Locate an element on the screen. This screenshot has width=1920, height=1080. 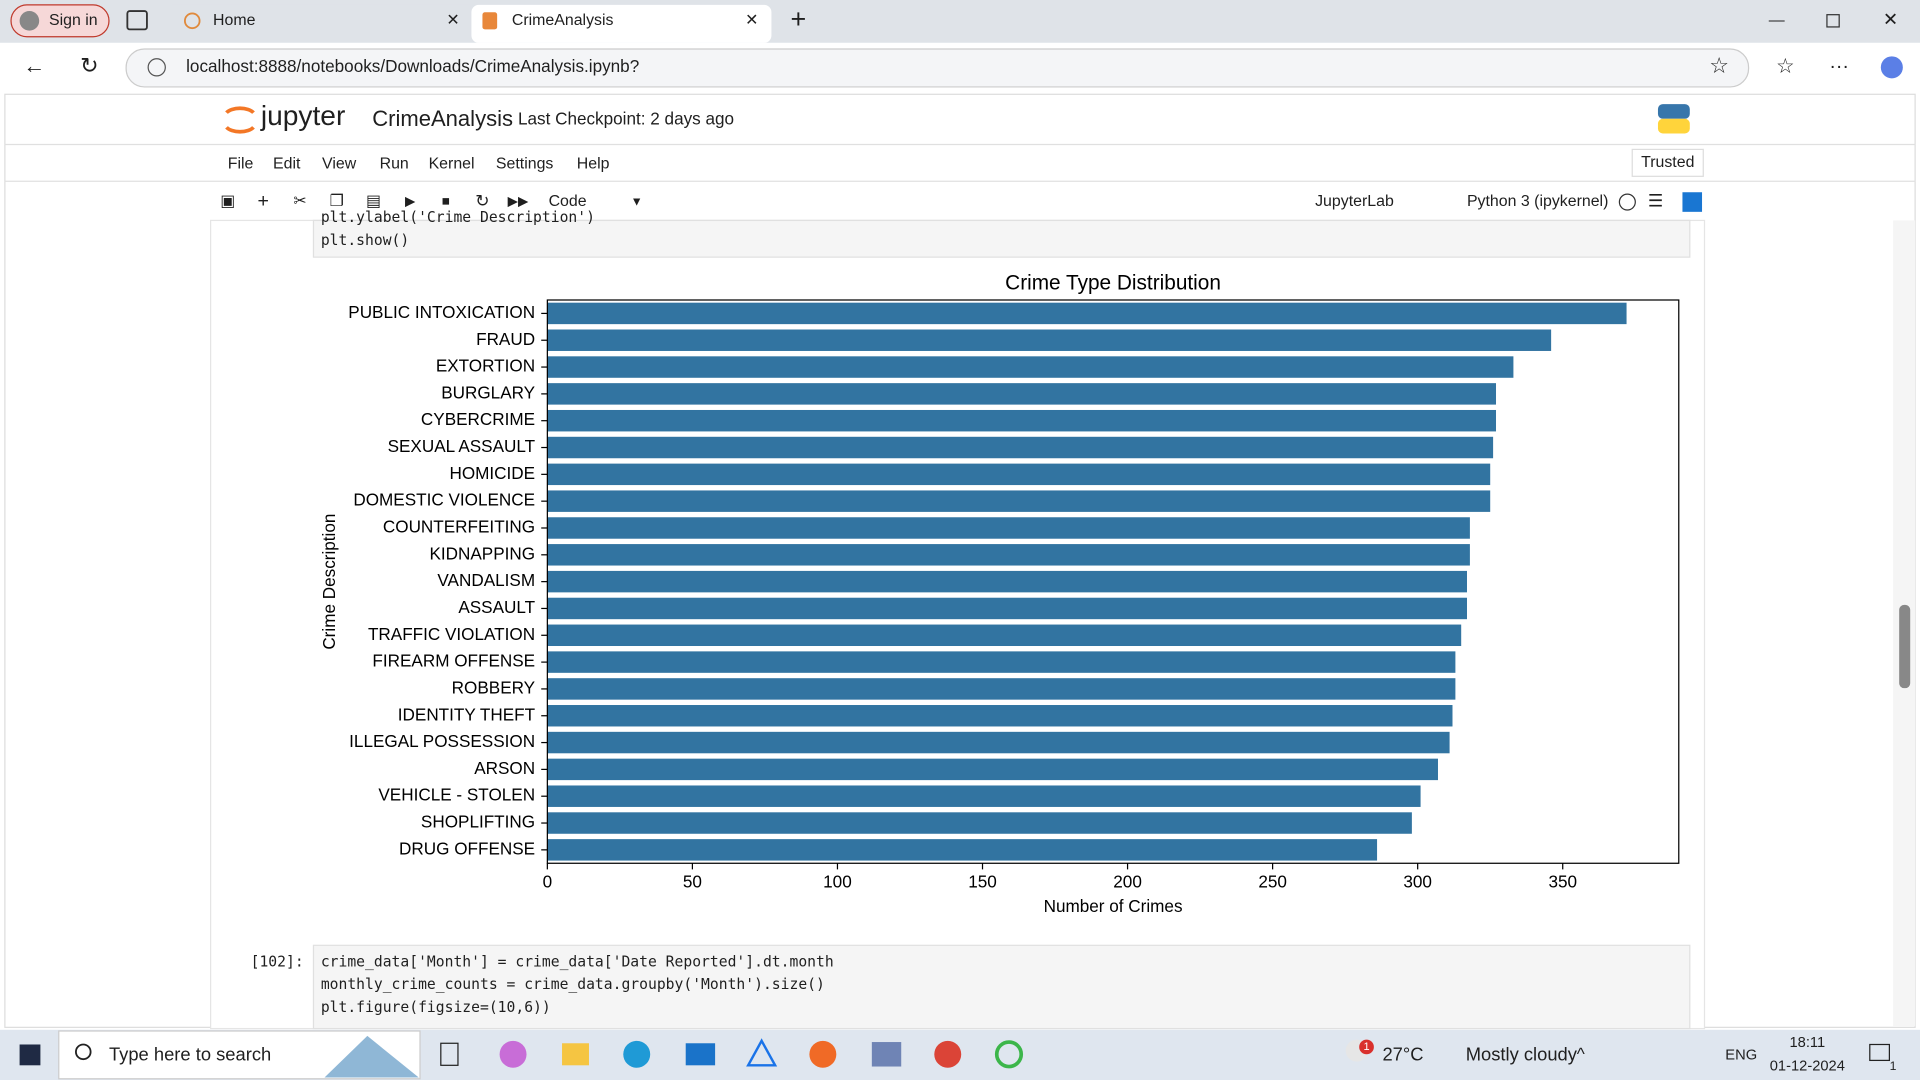
y-tick-label: VANDALISM is located at coordinates (486, 580).